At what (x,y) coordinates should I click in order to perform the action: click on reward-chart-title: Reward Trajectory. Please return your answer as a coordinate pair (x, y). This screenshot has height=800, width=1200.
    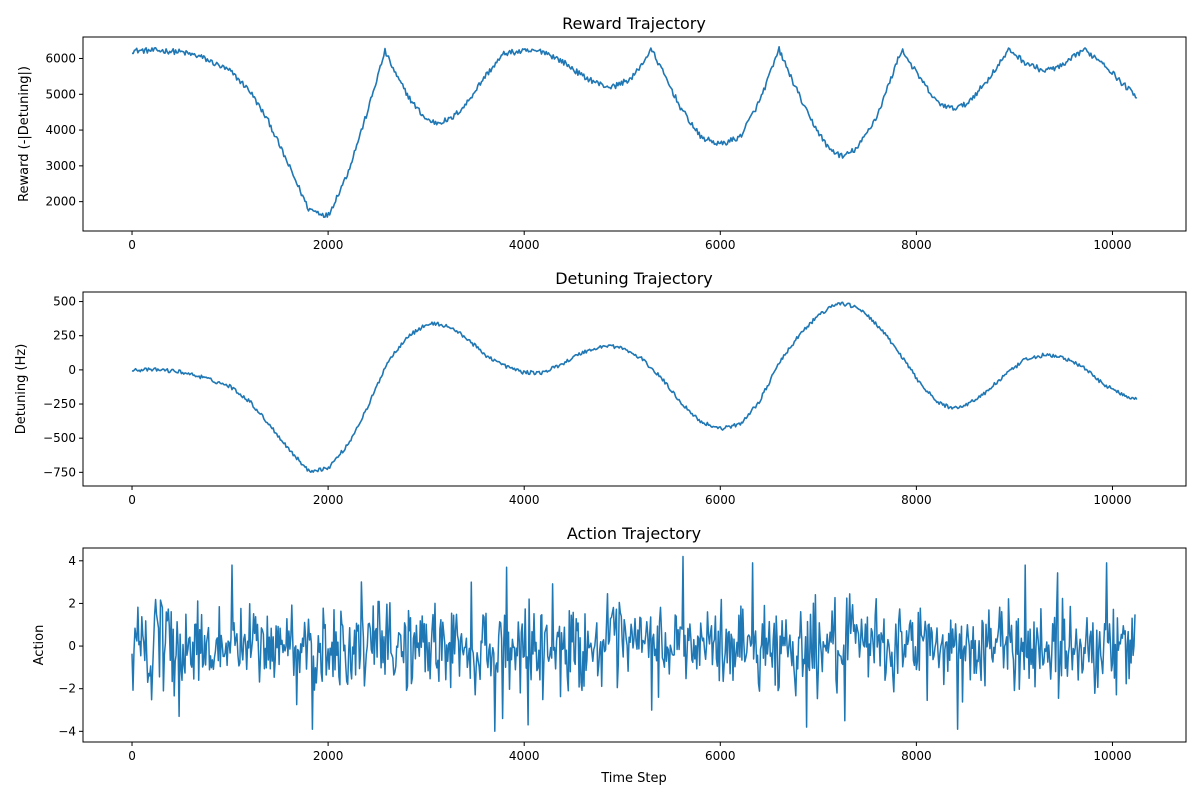
    Looking at the image, I should click on (634, 23).